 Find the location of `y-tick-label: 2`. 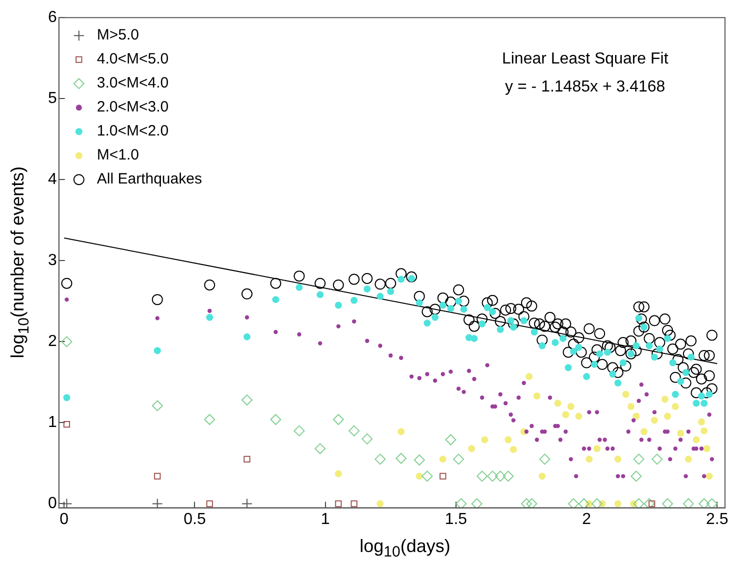

y-tick-label: 2 is located at coordinates (52, 341).